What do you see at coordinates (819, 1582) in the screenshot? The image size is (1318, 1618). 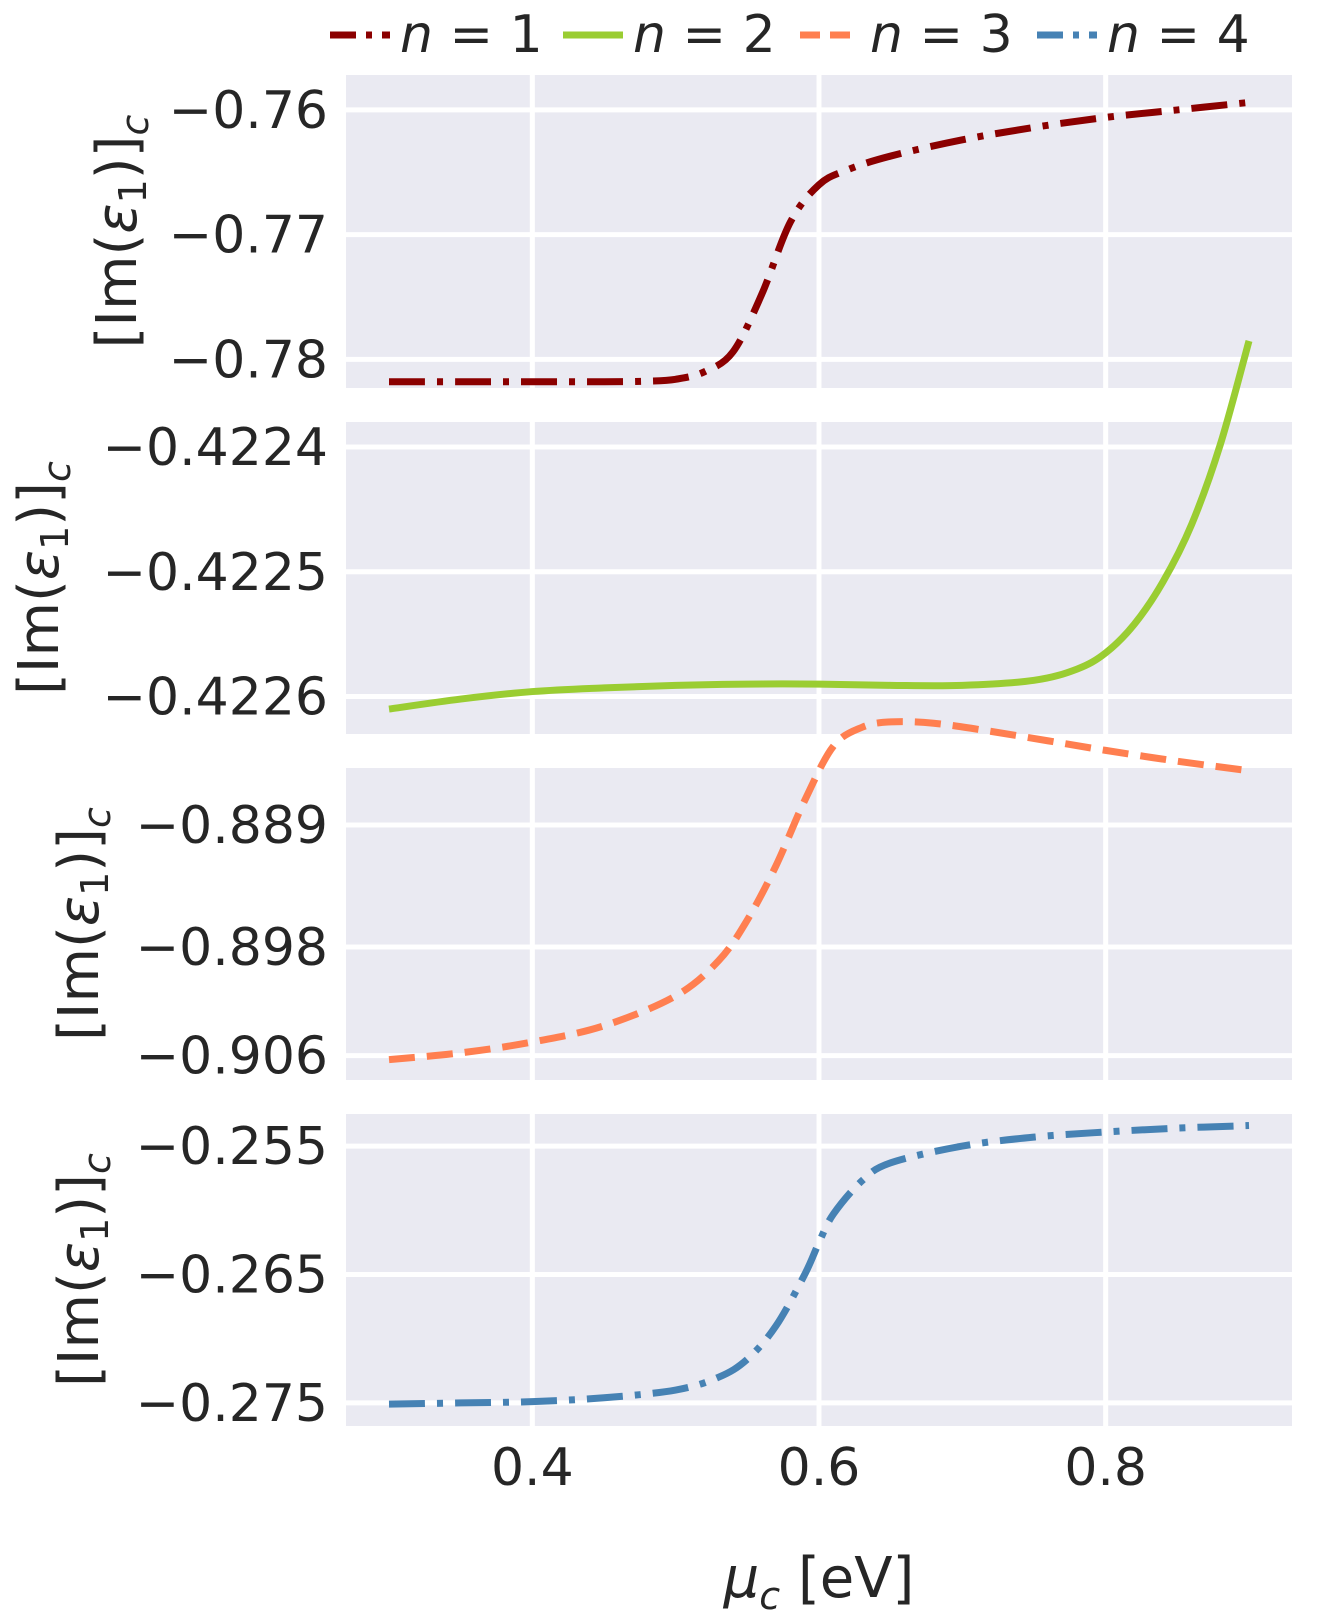 I see `x-axis-label: μc [eV]` at bounding box center [819, 1582].